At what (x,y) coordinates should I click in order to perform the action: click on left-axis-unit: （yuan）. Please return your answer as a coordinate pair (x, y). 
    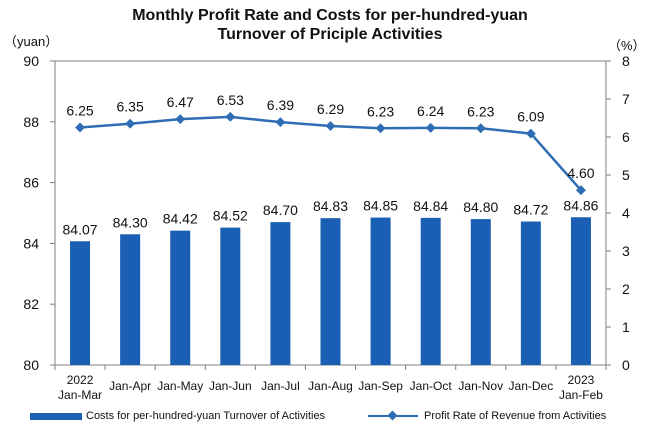
    Looking at the image, I should click on (31, 41).